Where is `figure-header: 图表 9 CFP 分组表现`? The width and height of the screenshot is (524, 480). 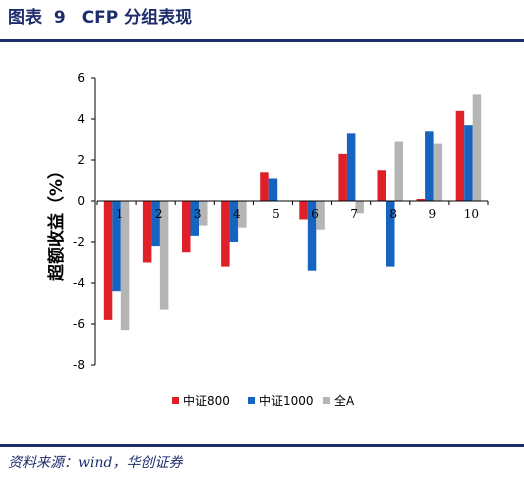
figure-header: 图表 9 CFP 分组表现 is located at coordinates (100, 18).